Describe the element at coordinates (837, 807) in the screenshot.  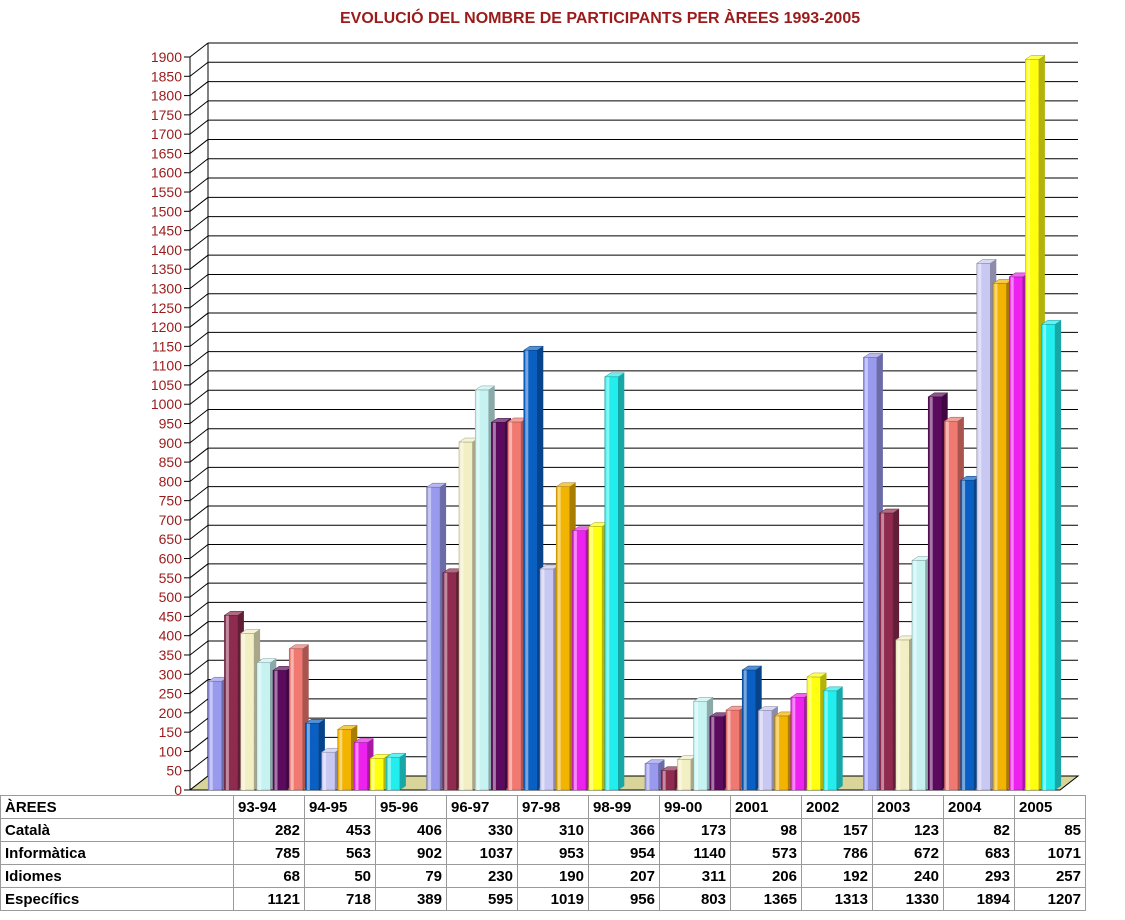
I see `table-column-header: 2002` at that location.